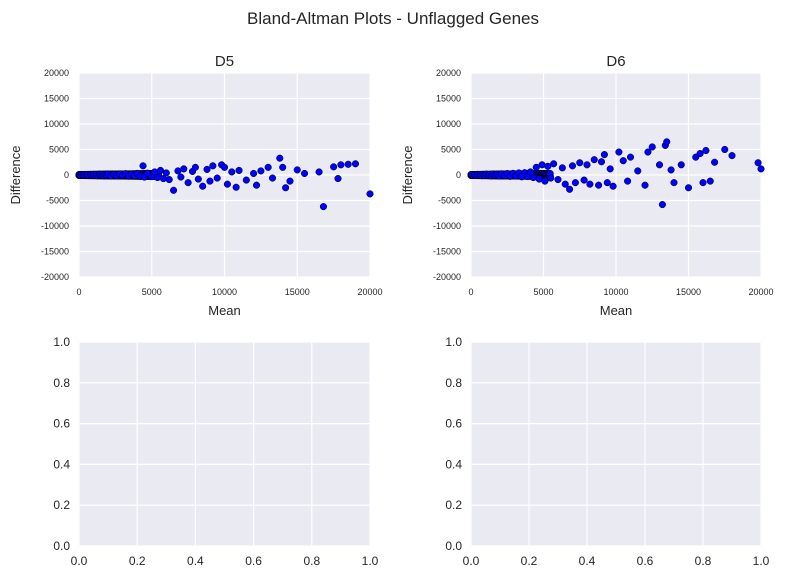 The image size is (786, 581). I want to click on y-tick-label: -20000, so click(55, 277).